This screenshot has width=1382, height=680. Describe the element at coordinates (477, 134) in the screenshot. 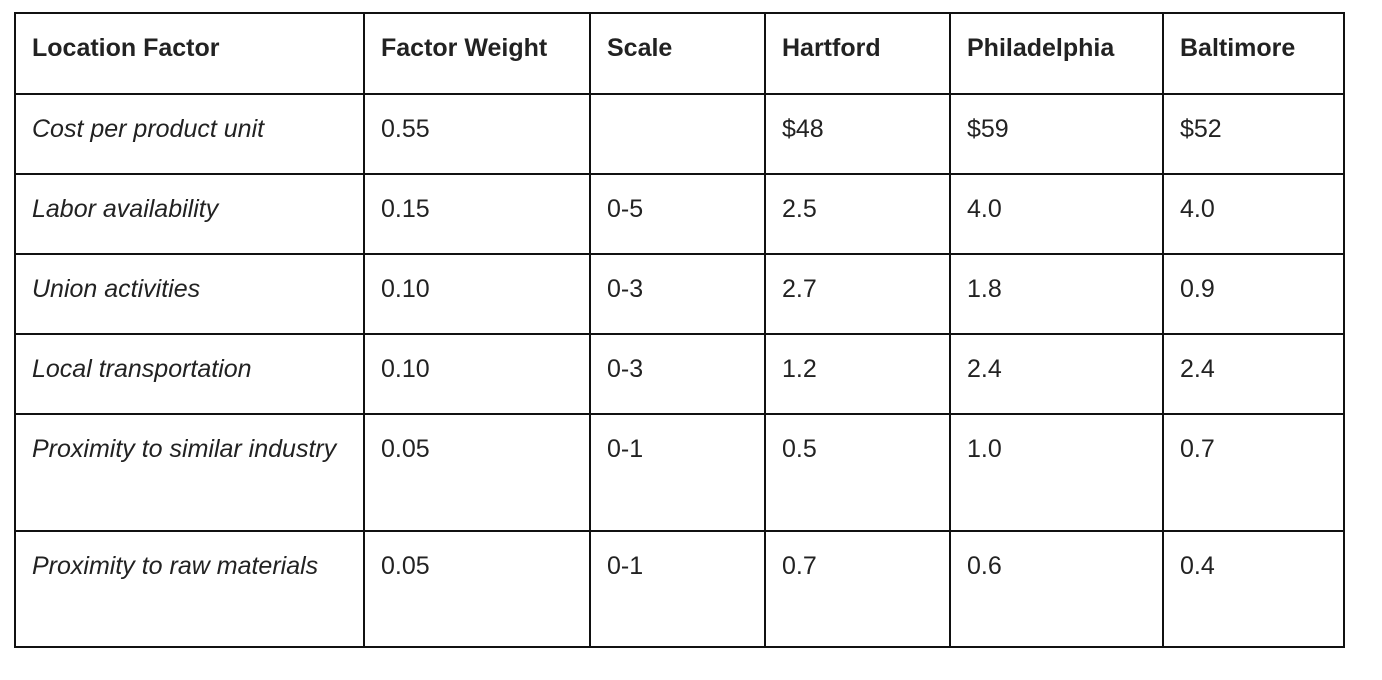

I see `value-cell: 0.55` at that location.